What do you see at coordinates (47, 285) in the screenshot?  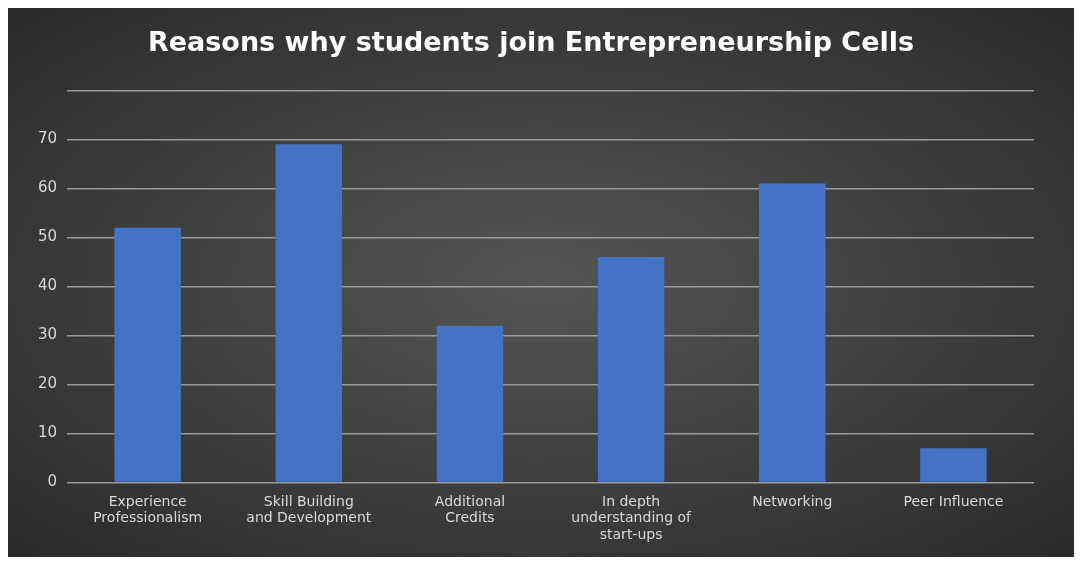 I see `y-tick-label: 40` at bounding box center [47, 285].